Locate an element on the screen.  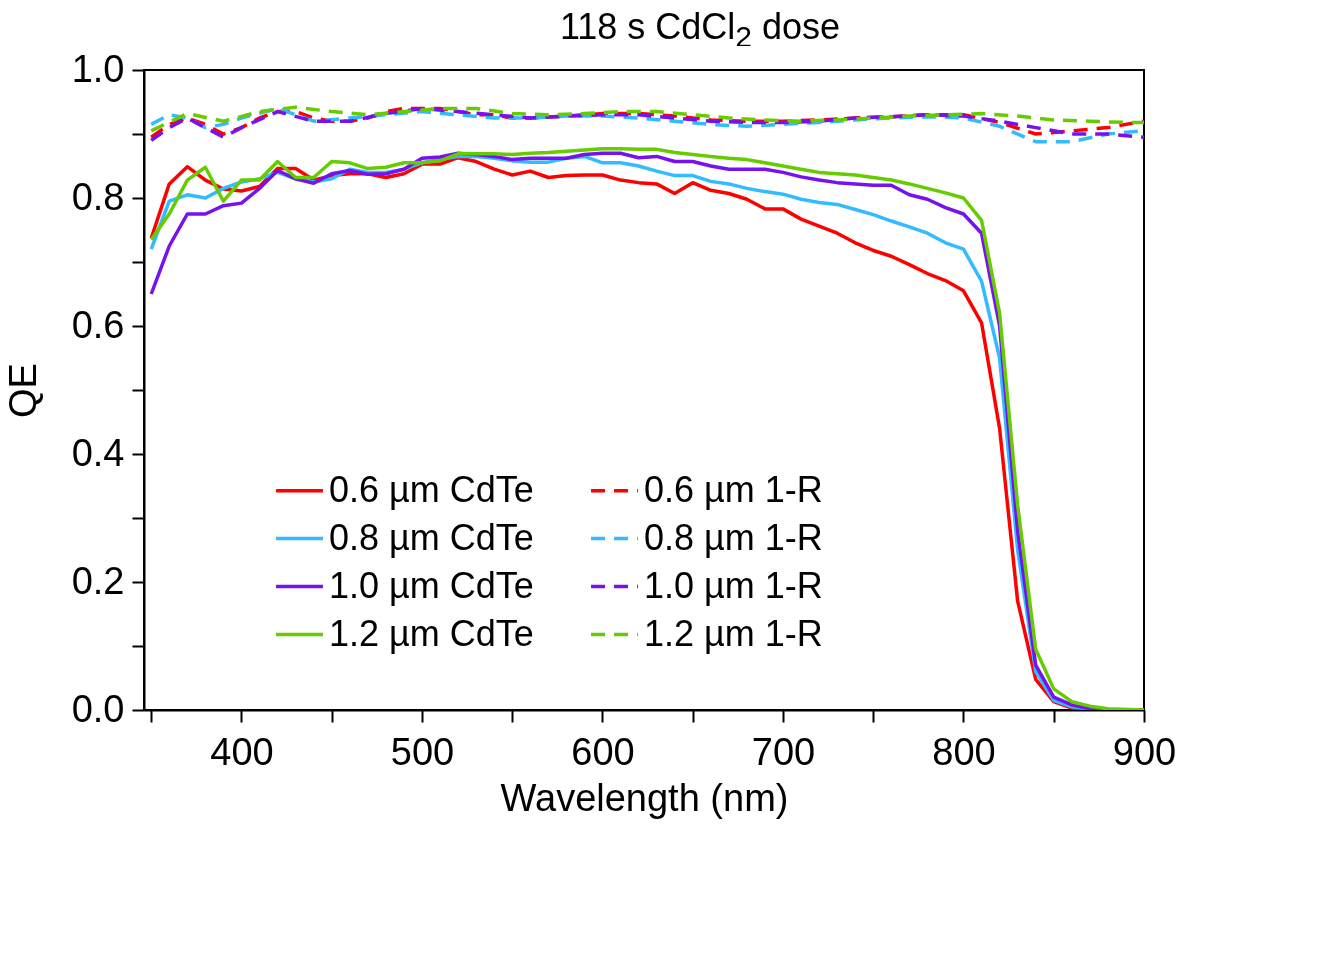
y-tick-label: 0.6 is located at coordinates (98, 324).